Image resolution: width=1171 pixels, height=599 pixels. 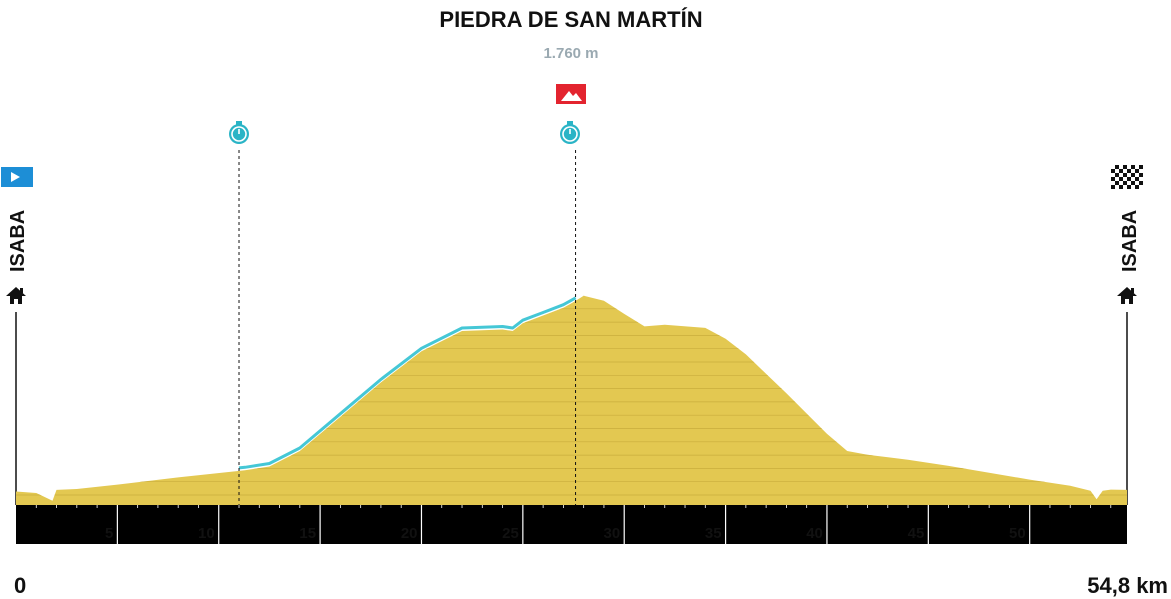 What do you see at coordinates (109, 533) in the screenshot?
I see `tick-label: 5` at bounding box center [109, 533].